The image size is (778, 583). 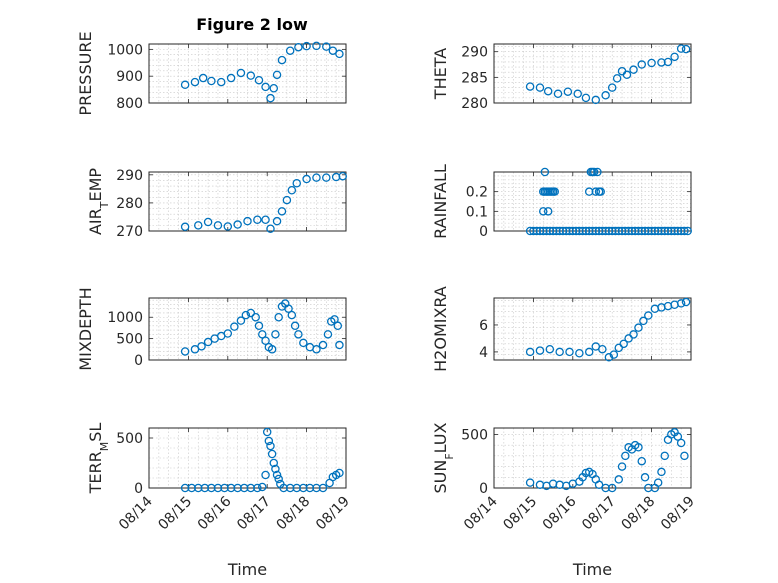 What do you see at coordinates (440, 329) in the screenshot?
I see `y-axis-label: H2OMIXRA` at bounding box center [440, 329].